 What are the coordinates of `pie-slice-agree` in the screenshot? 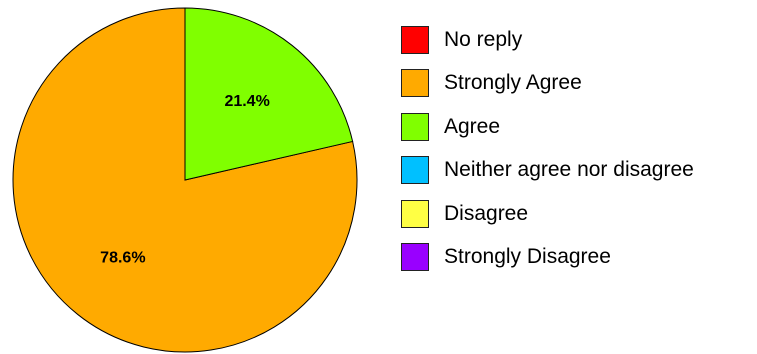 It's located at (269, 94).